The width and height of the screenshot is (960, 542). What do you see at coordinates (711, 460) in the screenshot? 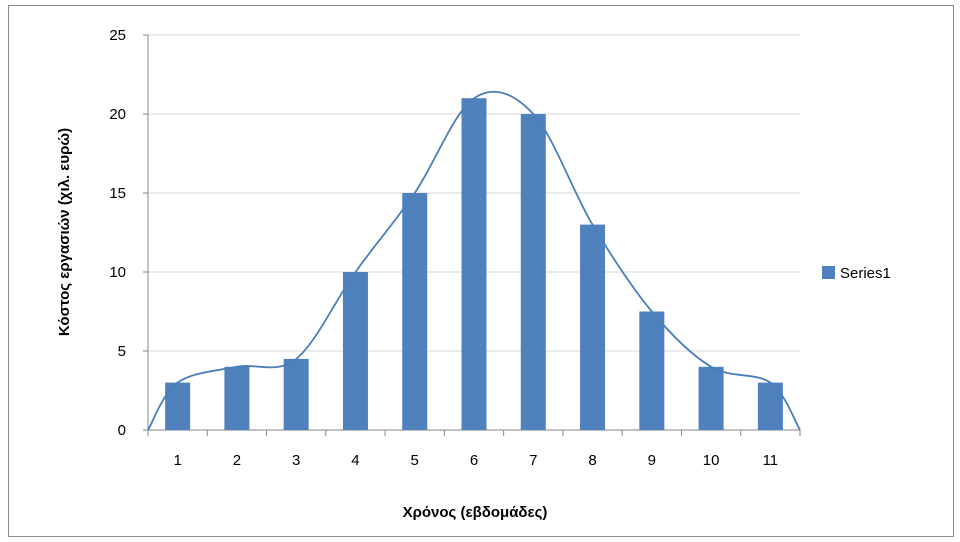
I see `x-tick-label: 10` at bounding box center [711, 460].